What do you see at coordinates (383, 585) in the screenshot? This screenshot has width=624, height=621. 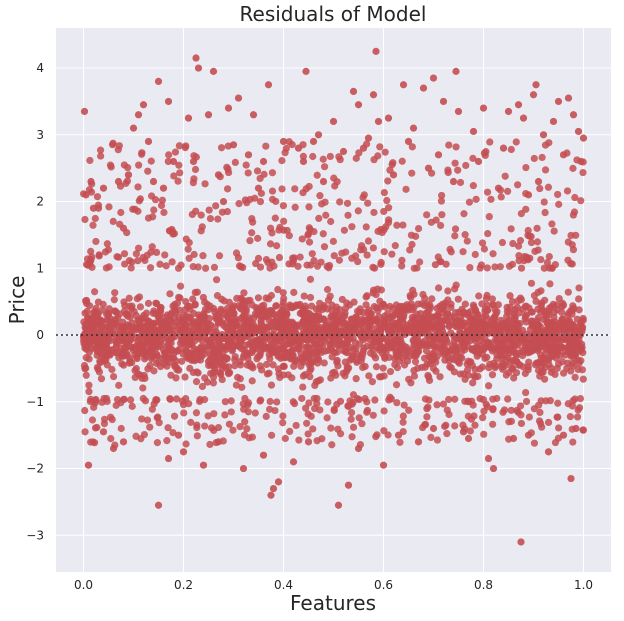 I see `x-tick-label: 0.6` at bounding box center [383, 585].